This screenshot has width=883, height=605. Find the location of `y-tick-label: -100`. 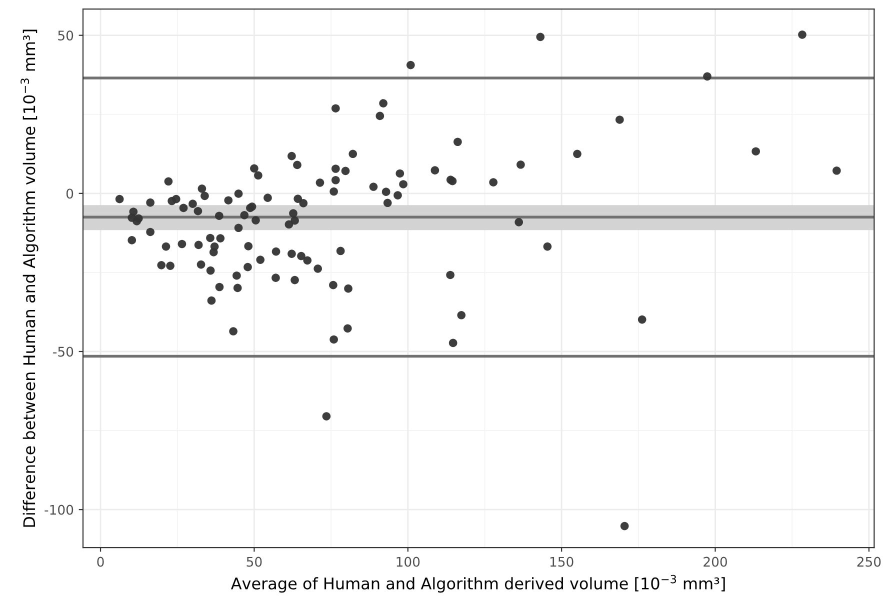

y-tick-label: -100 is located at coordinates (59, 509).